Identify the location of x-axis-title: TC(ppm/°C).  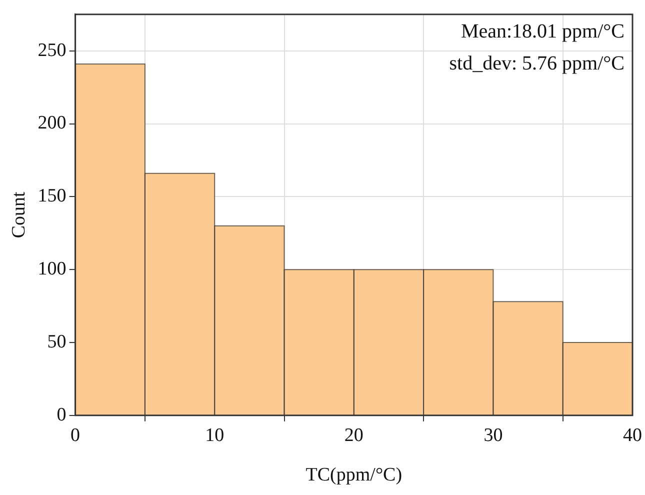
(354, 475).